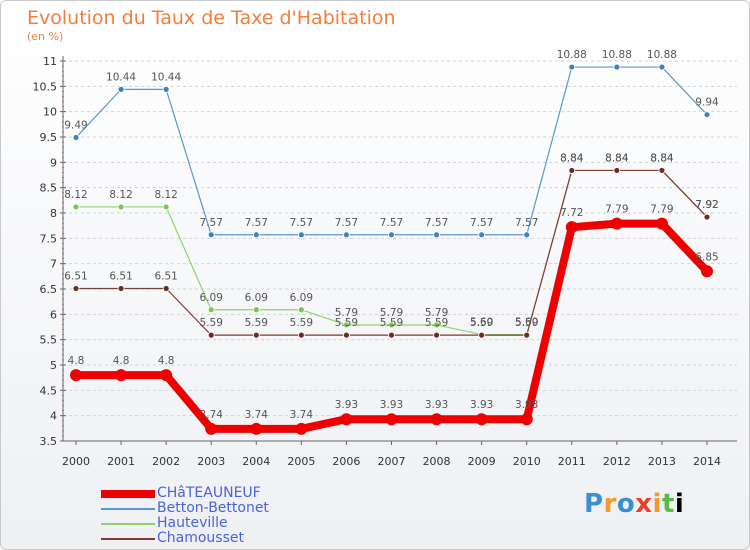 Image resolution: width=750 pixels, height=550 pixels. I want to click on y-tick-label: 7.5, so click(49, 238).